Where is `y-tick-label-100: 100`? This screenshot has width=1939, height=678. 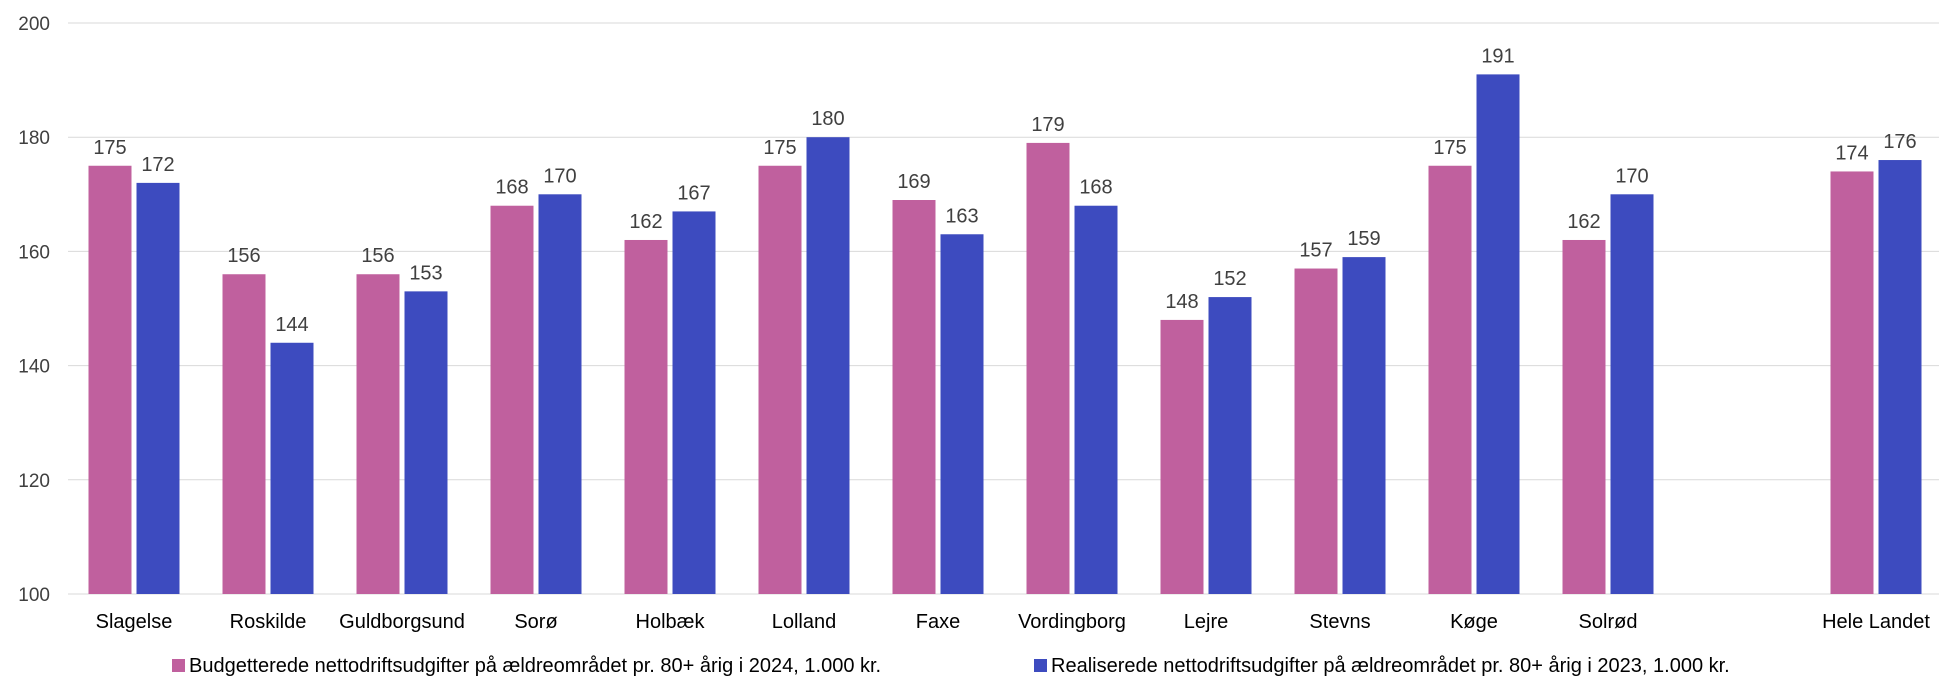
y-tick-label-100: 100 is located at coordinates (34, 595).